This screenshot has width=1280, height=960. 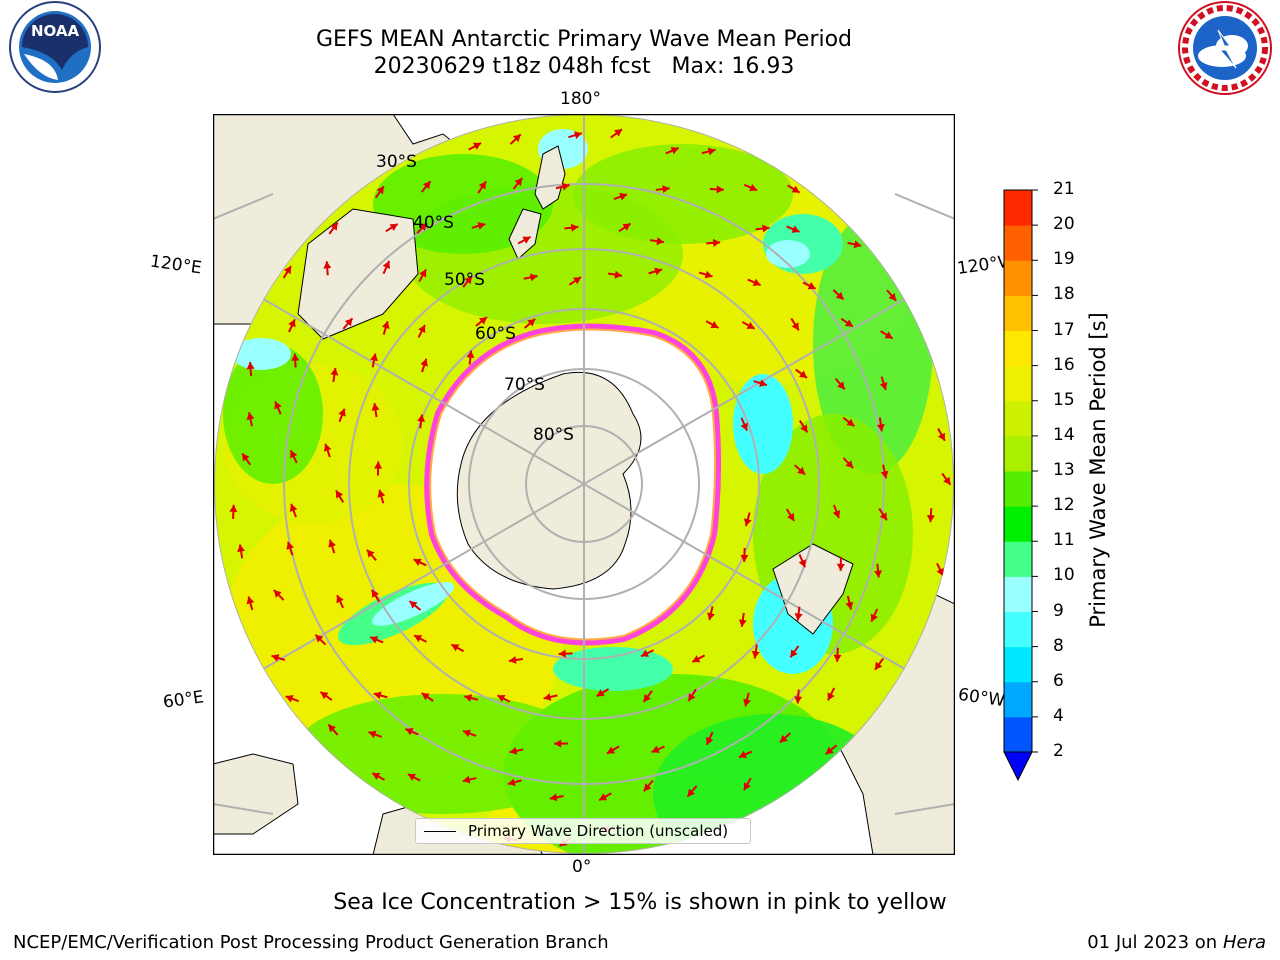 What do you see at coordinates (524, 385) in the screenshot?
I see `lat-label-70s: 70°S` at bounding box center [524, 385].